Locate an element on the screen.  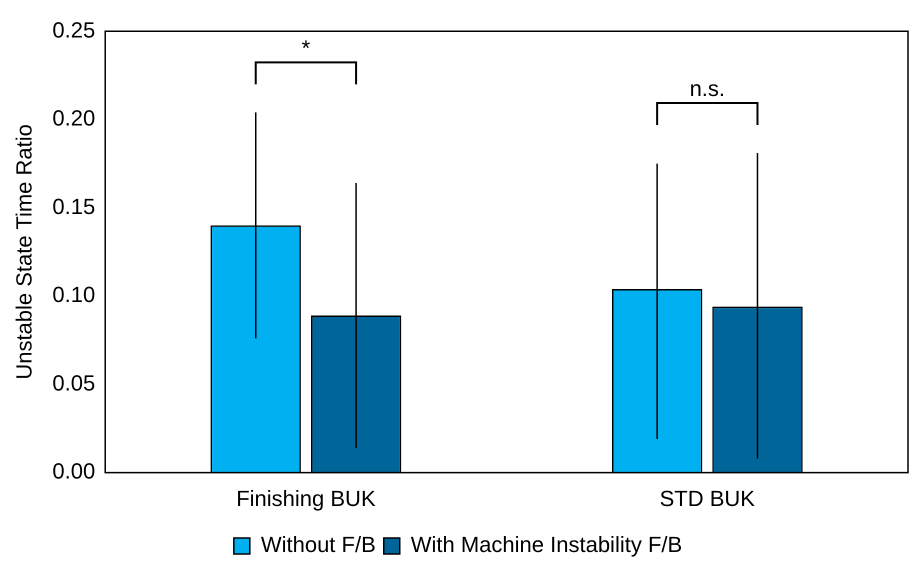
y-tick-label: 0.20 is located at coordinates (74, 118).